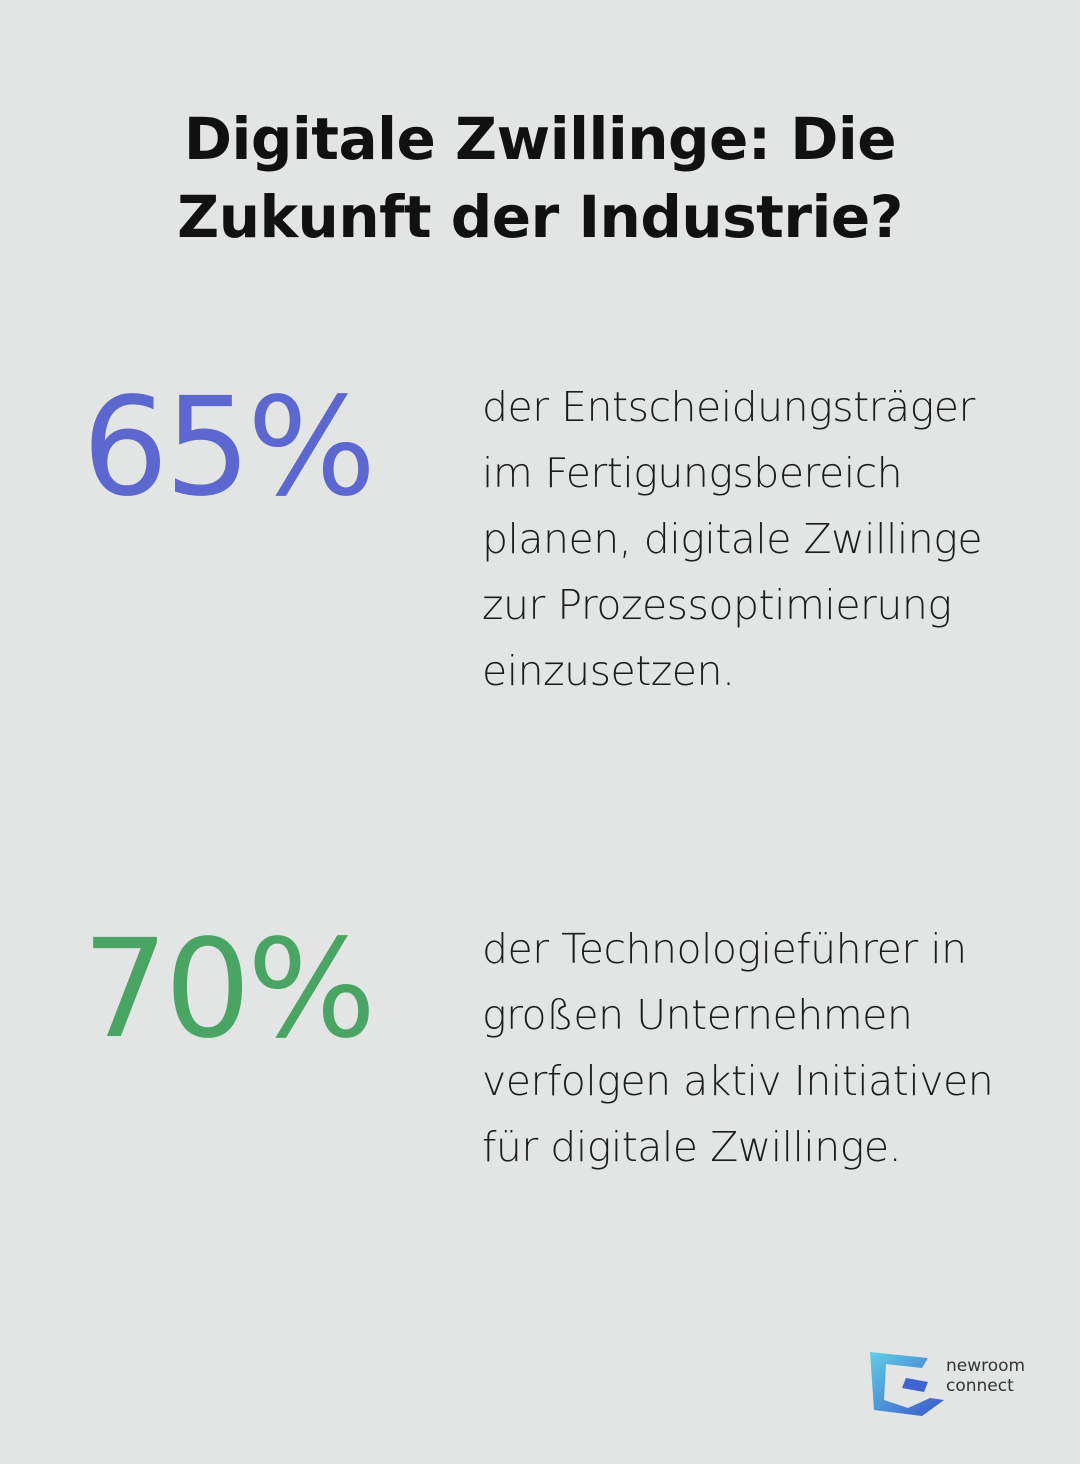 Image resolution: width=1080 pixels, height=1464 pixels. Describe the element at coordinates (980, 1386) in the screenshot. I see `logo-line-2: connect` at that location.